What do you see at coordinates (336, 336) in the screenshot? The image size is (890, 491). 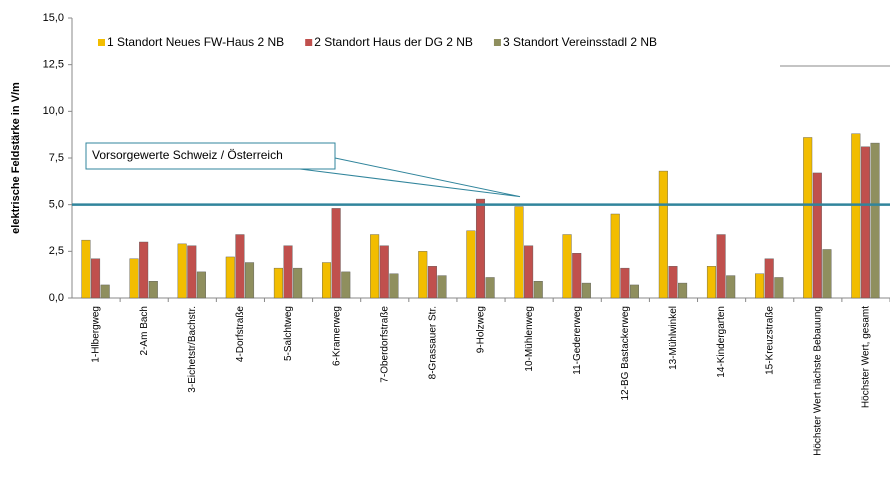 I see `x-tick-label: 6-Kramerweg` at bounding box center [336, 336].